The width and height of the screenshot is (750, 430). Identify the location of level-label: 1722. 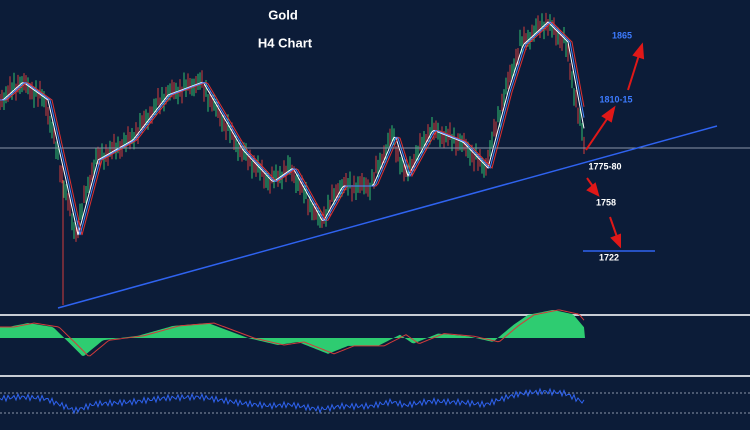
(609, 257).